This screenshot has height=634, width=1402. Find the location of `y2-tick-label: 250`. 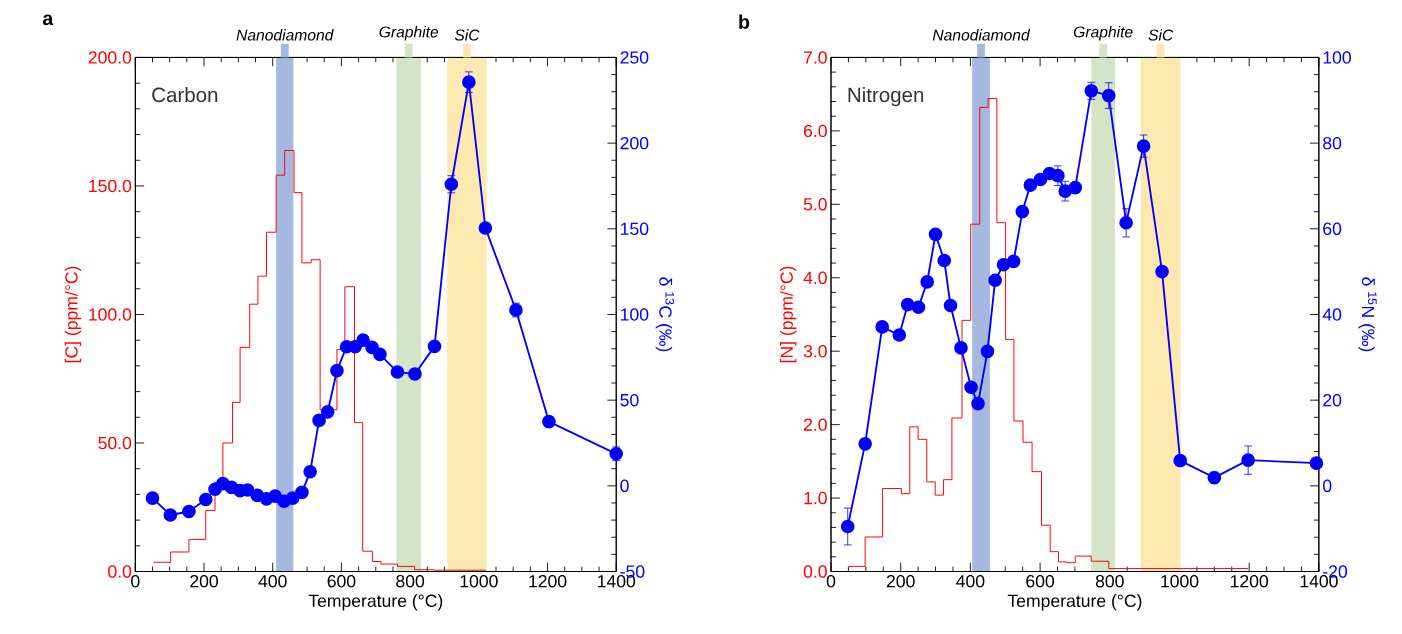

y2-tick-label: 250 is located at coordinates (634, 57).